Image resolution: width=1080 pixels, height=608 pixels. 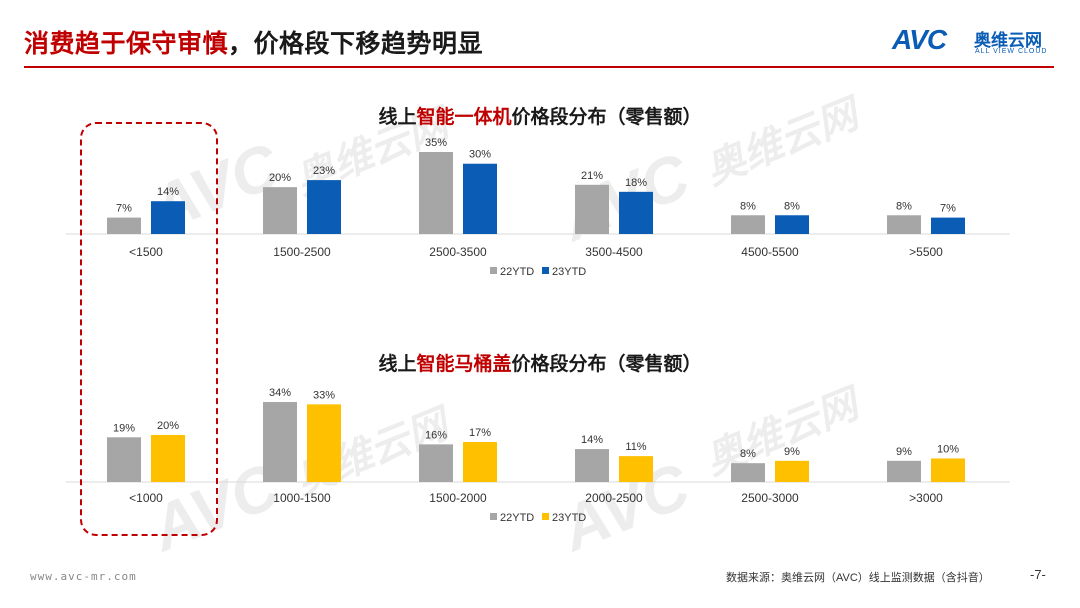 I want to click on chart2-data-label-23YTD-2: 17%, so click(x=480, y=433).